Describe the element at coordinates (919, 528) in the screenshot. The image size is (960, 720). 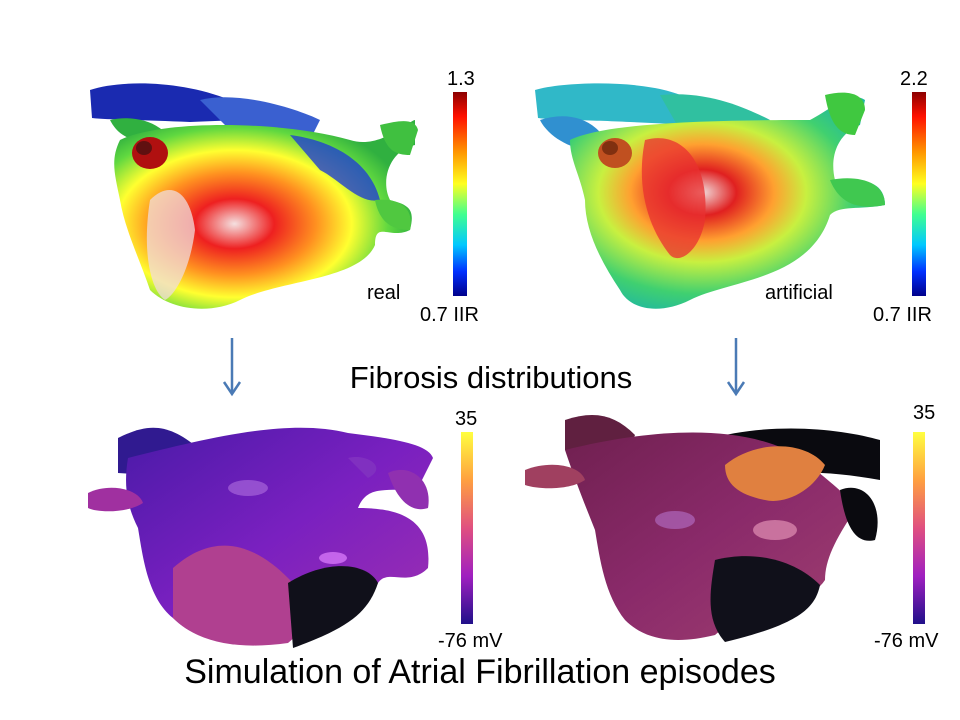
I see `voltage-colorbar-artificial` at that location.